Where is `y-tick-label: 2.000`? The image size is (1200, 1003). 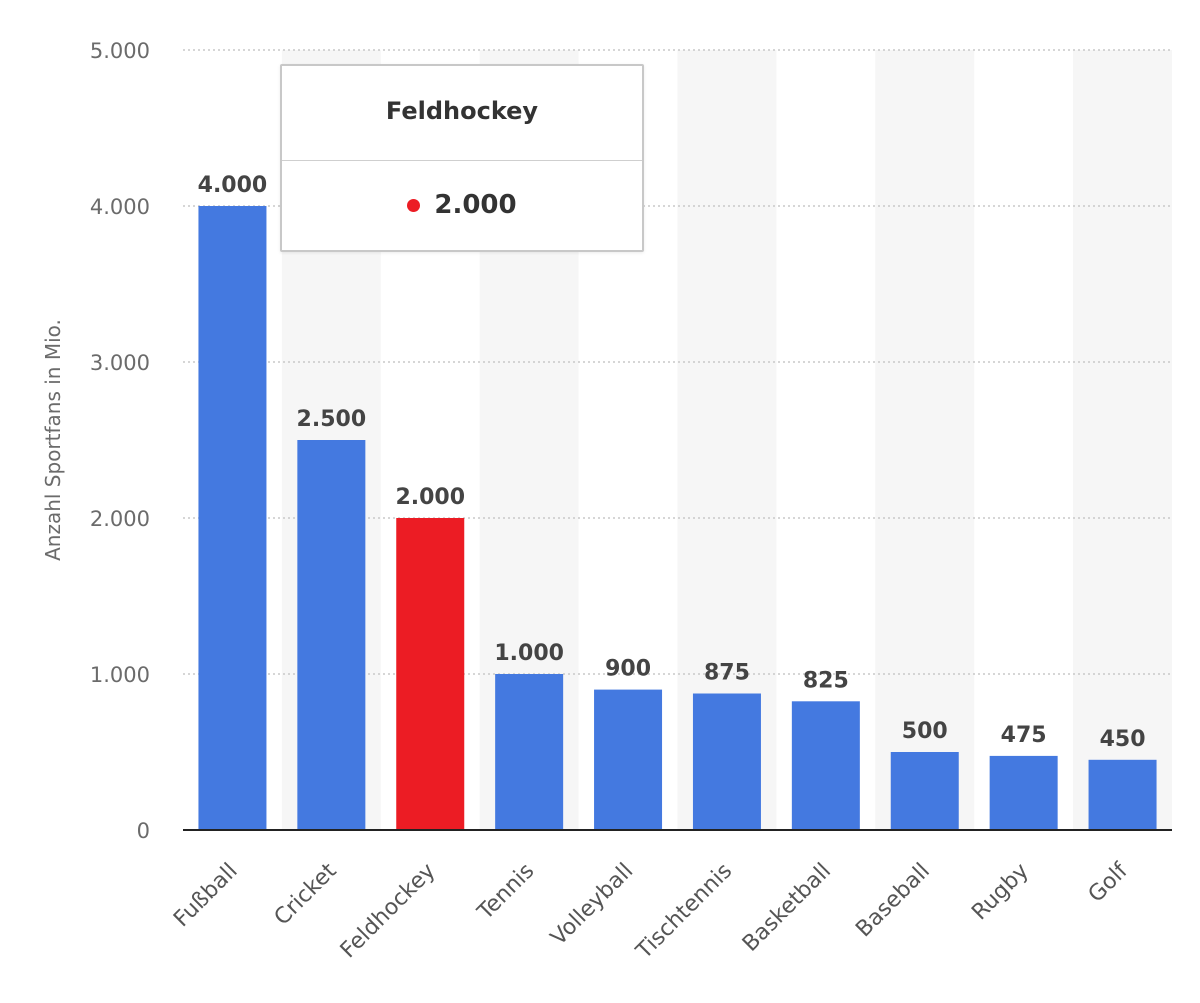
y-tick-label: 2.000 is located at coordinates (120, 519).